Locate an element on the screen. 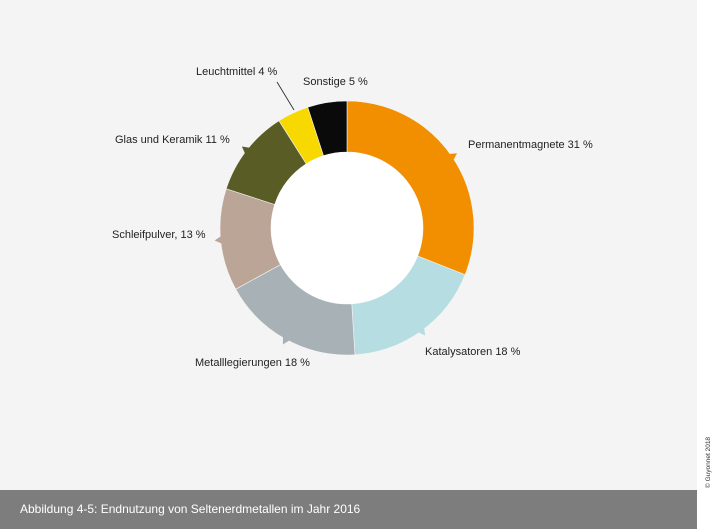 Image resolution: width=712 pixels, height=529 pixels. slice-pointer-glas-und-keramik is located at coordinates (246, 150).